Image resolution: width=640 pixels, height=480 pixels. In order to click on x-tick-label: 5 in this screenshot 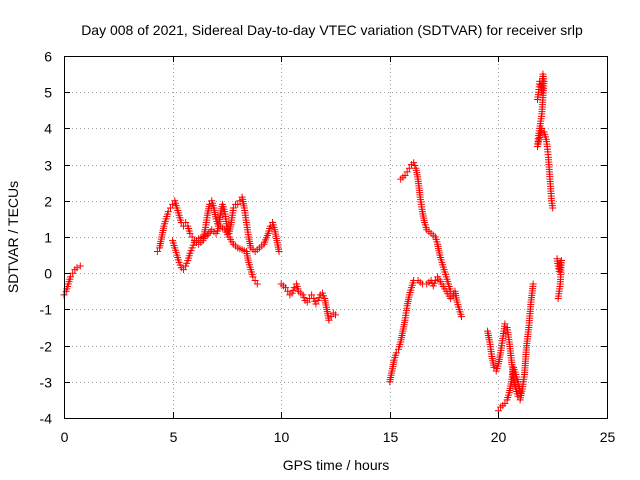, I will do `click(174, 437)`.